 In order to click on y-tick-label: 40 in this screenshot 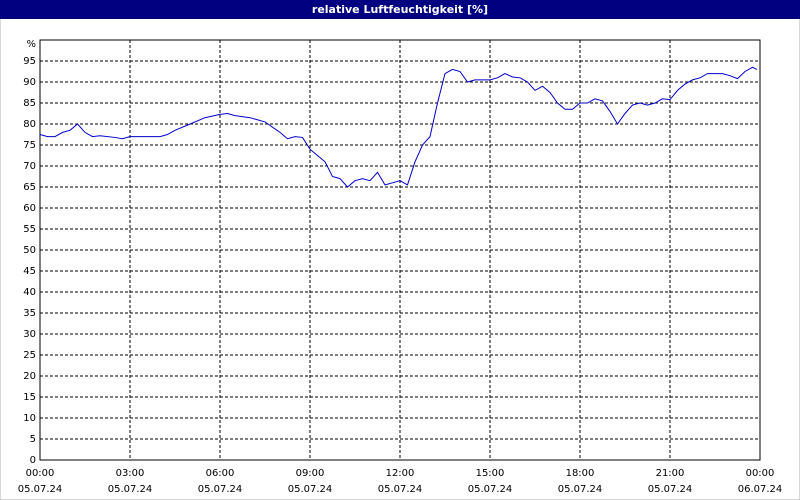, I will do `click(29, 292)`.